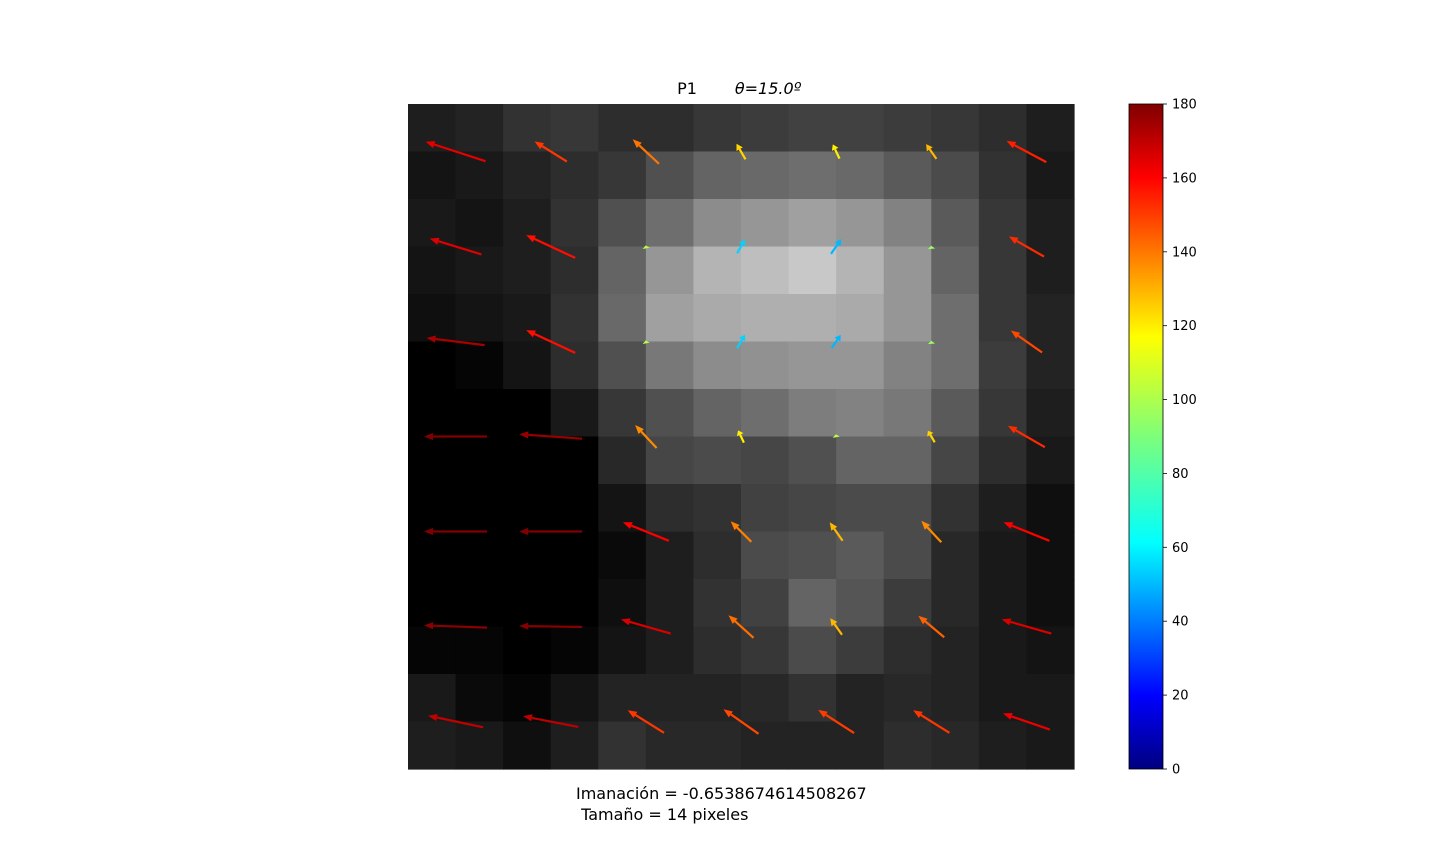  I want to click on colorbar-tick-label: 180, so click(1184, 105).